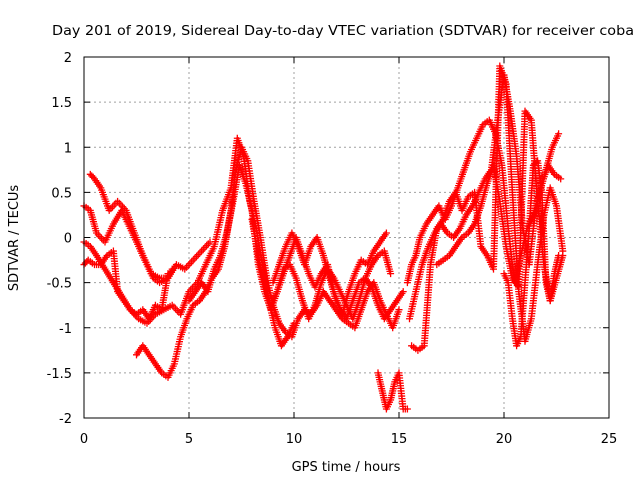  I want to click on y-tick-label: 2, so click(68, 58).